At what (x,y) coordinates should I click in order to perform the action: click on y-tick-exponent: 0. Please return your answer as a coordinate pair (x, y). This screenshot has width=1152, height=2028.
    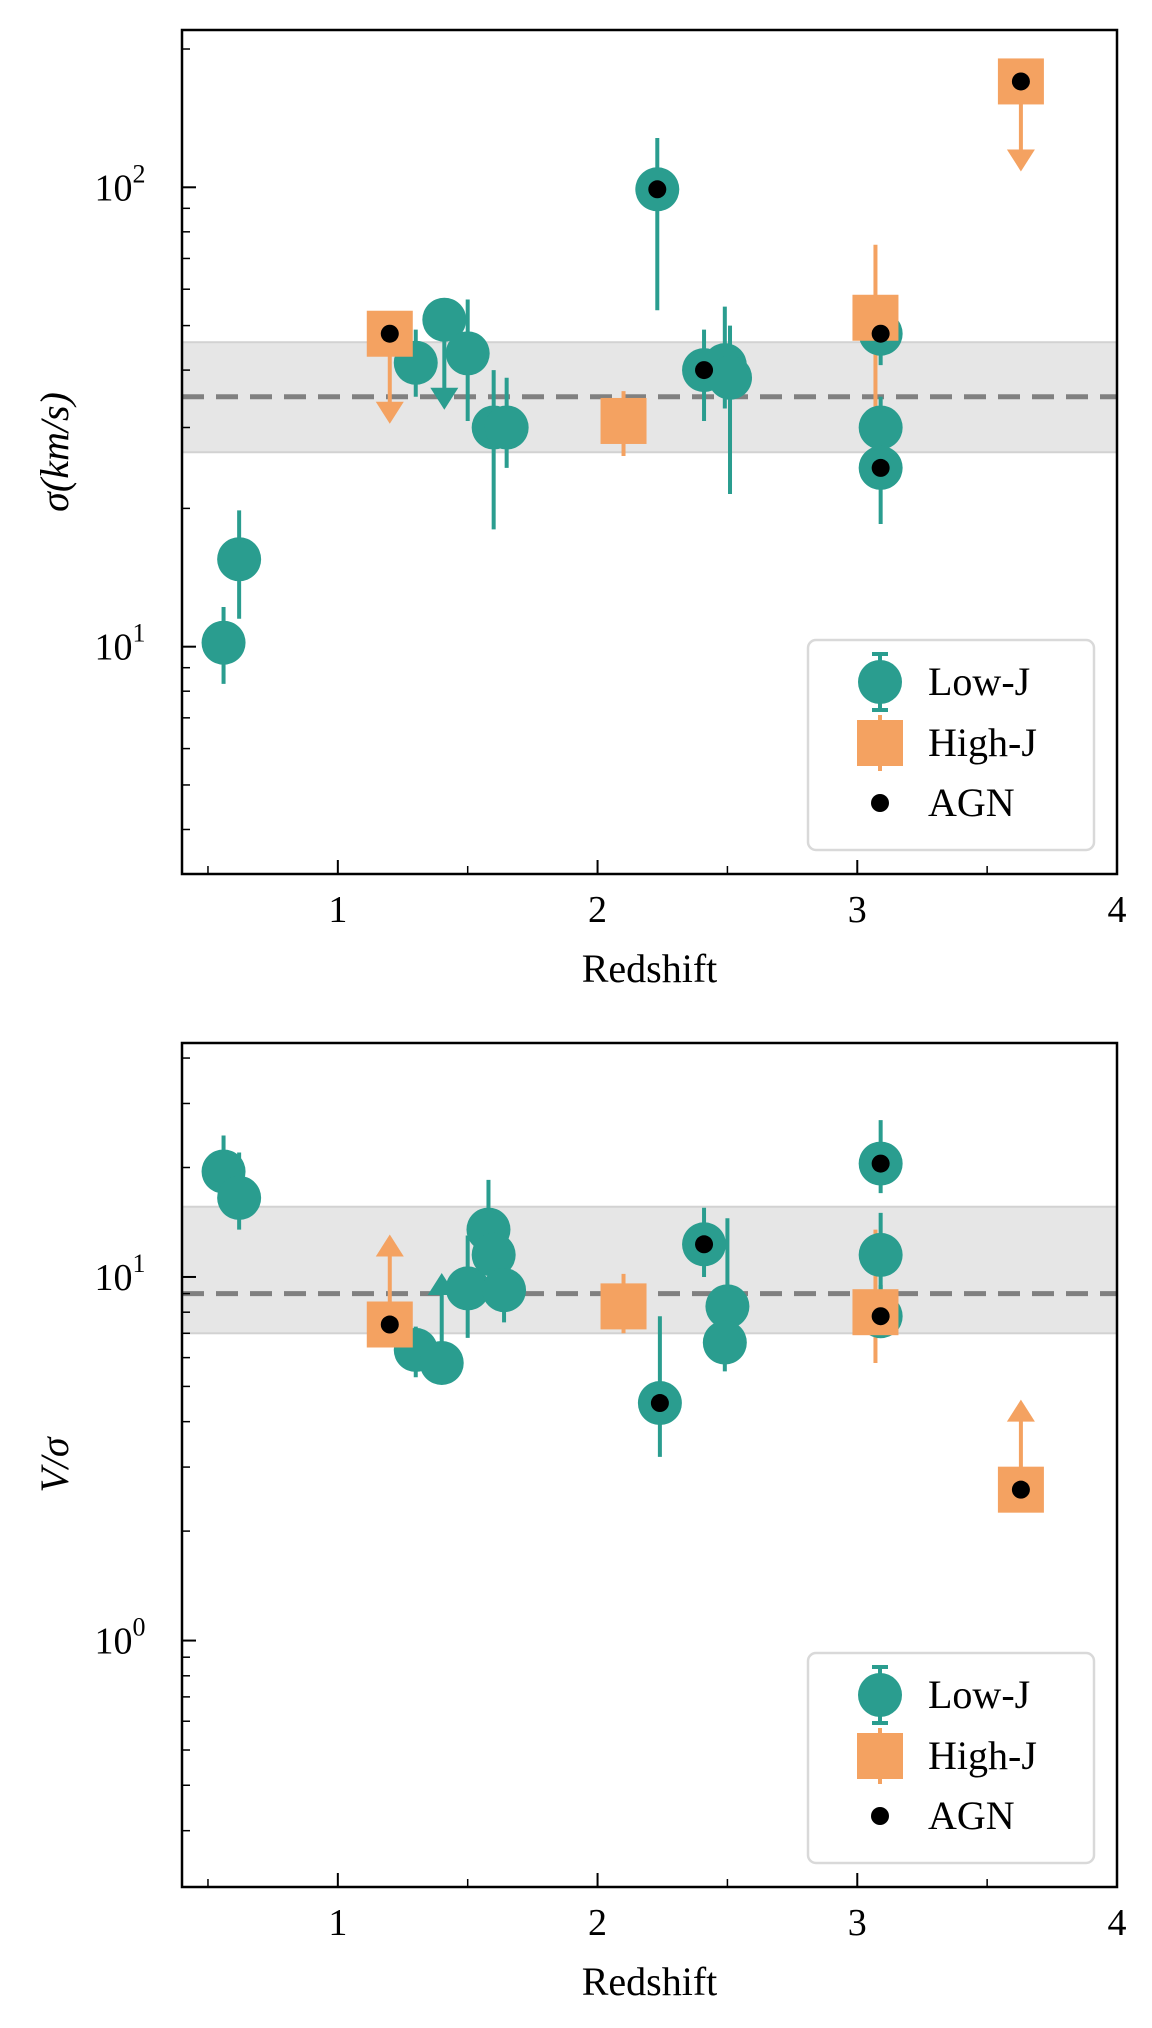
    Looking at the image, I should click on (139, 1627).